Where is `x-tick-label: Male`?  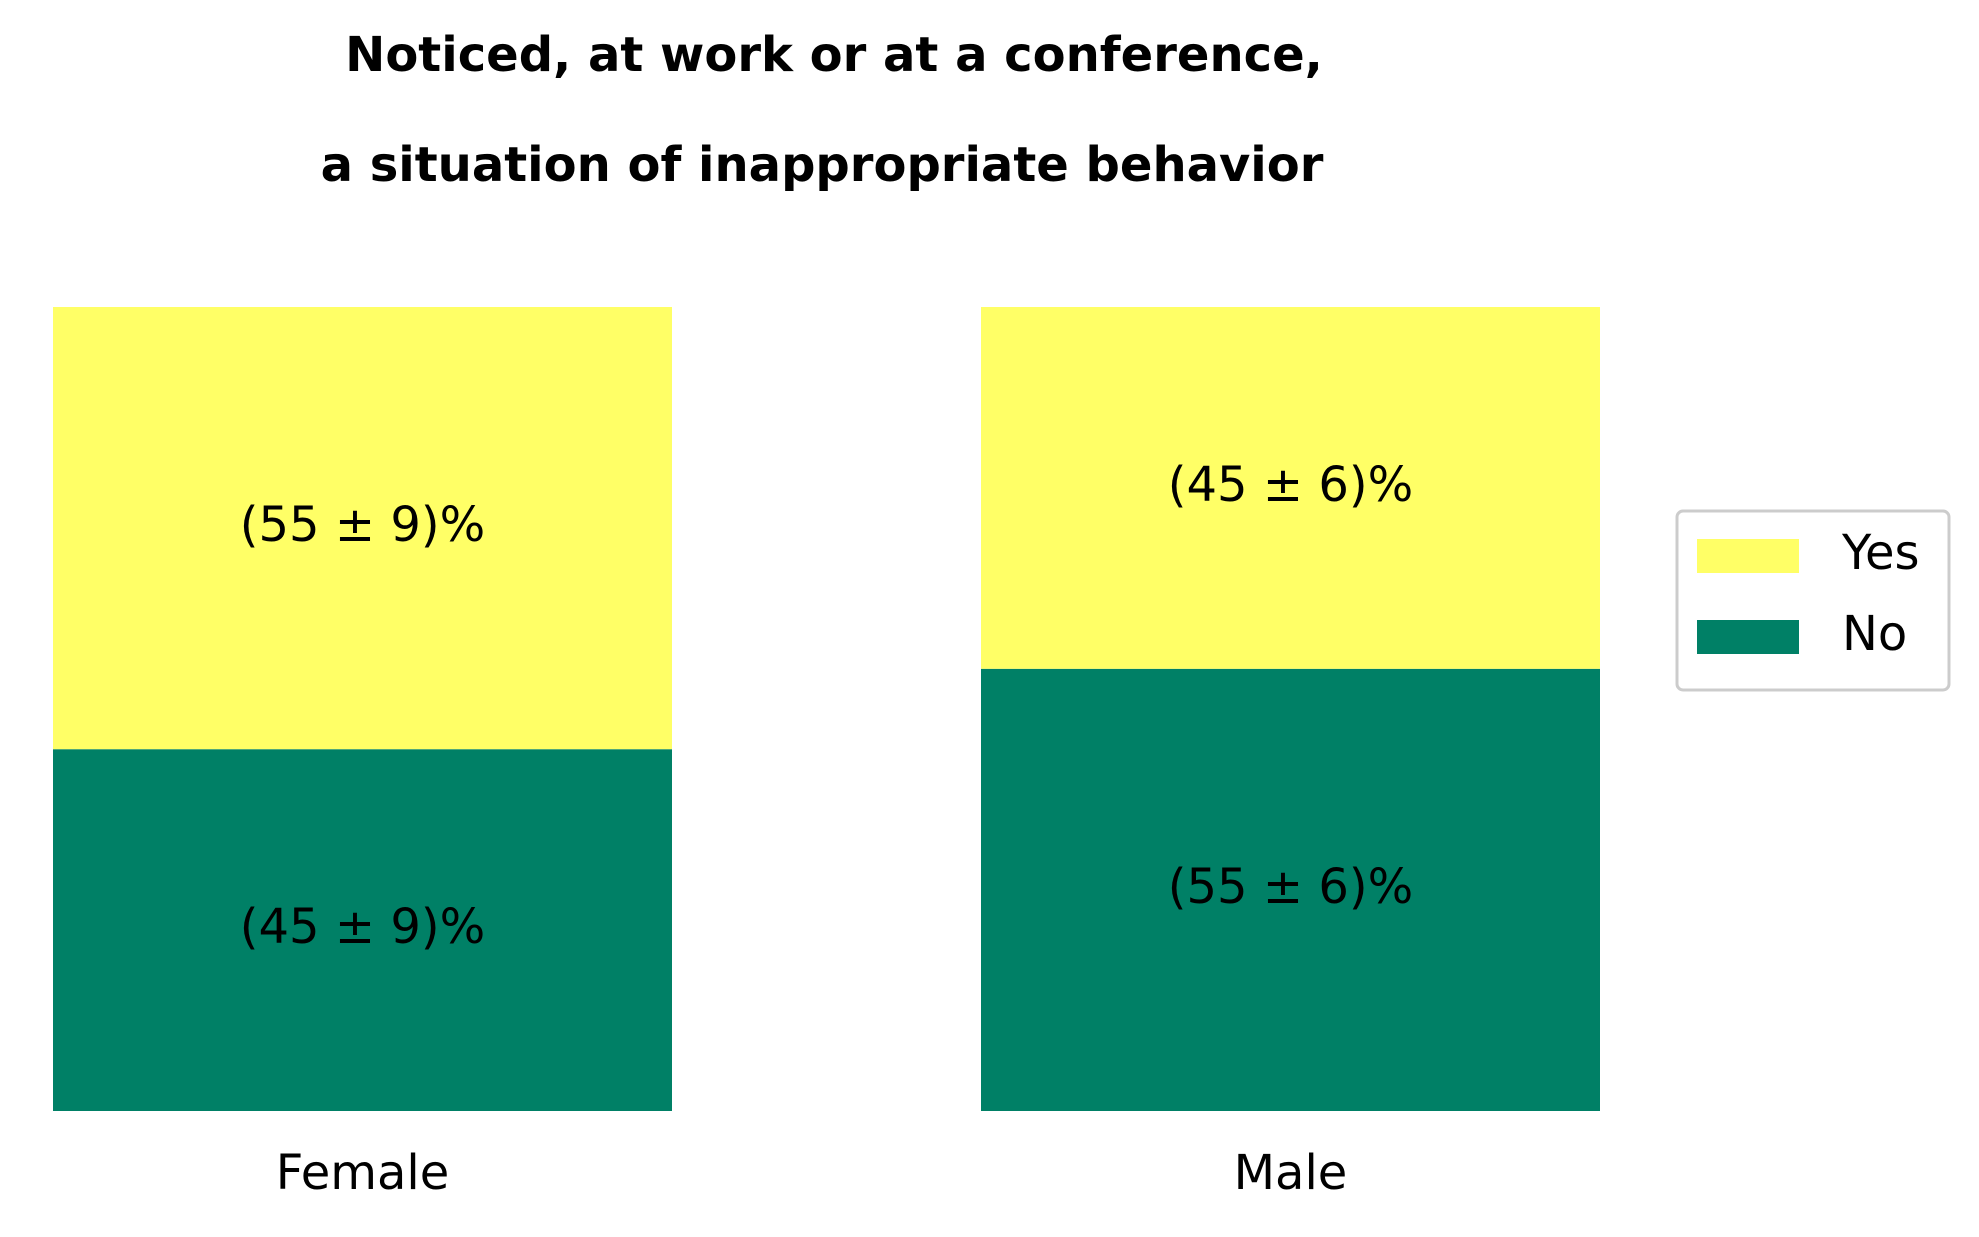
x-tick-label: Male is located at coordinates (1291, 1173).